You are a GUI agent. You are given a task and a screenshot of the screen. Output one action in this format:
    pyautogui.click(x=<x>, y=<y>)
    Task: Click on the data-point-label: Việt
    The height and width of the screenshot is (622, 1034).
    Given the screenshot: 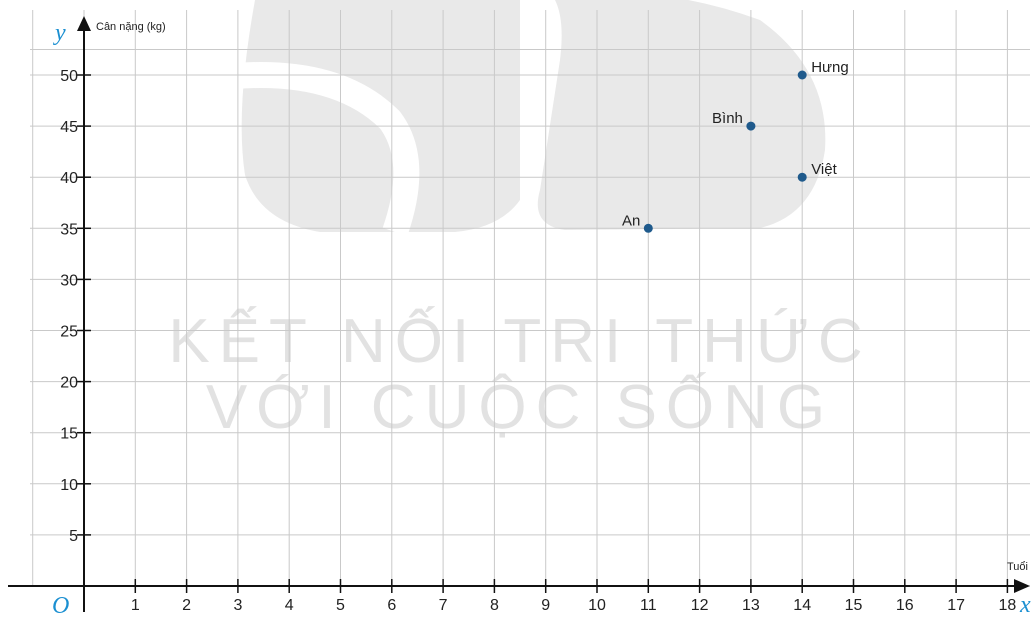 What is the action you would take?
    pyautogui.click(x=824, y=169)
    